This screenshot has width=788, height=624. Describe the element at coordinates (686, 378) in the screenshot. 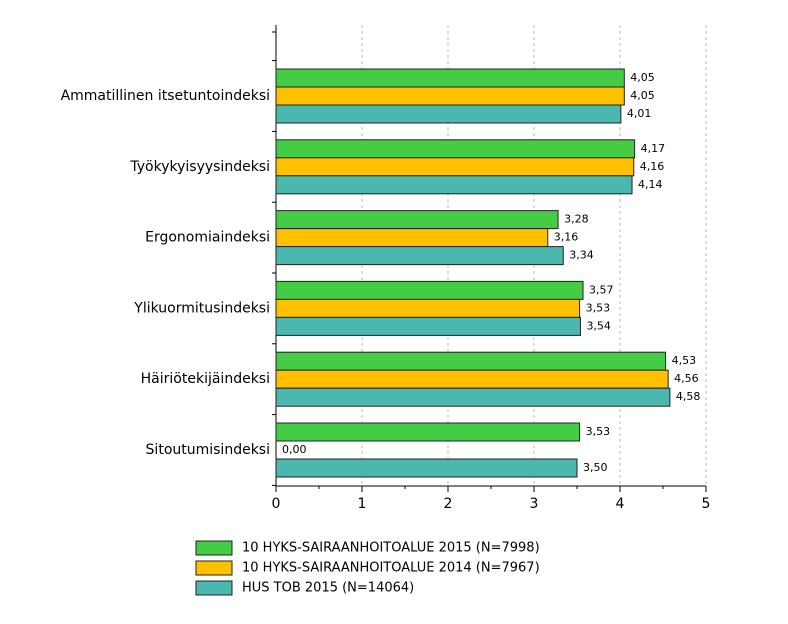

I see `value-label: 4,56` at that location.